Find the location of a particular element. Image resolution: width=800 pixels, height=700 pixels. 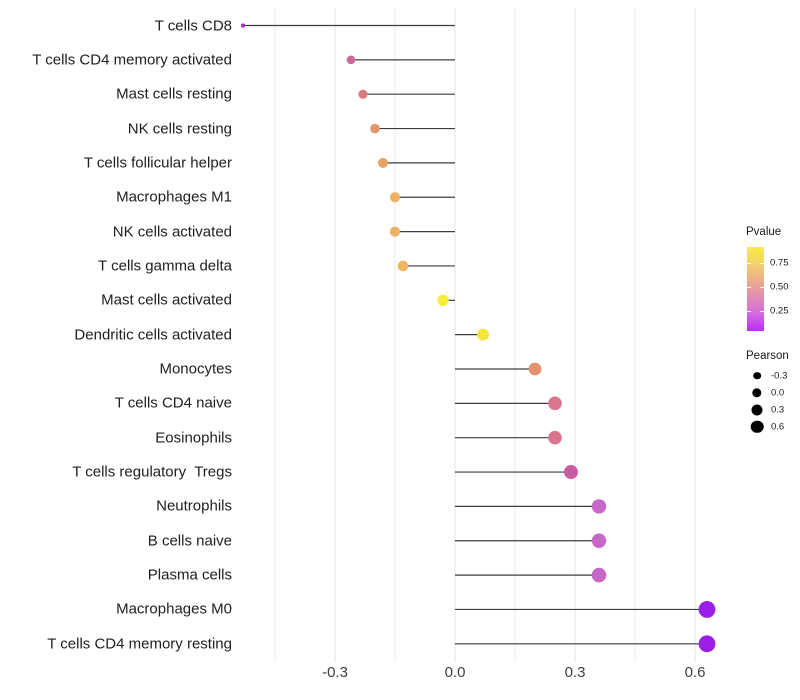

y-axis-label: Mast cells resting is located at coordinates (174, 94).